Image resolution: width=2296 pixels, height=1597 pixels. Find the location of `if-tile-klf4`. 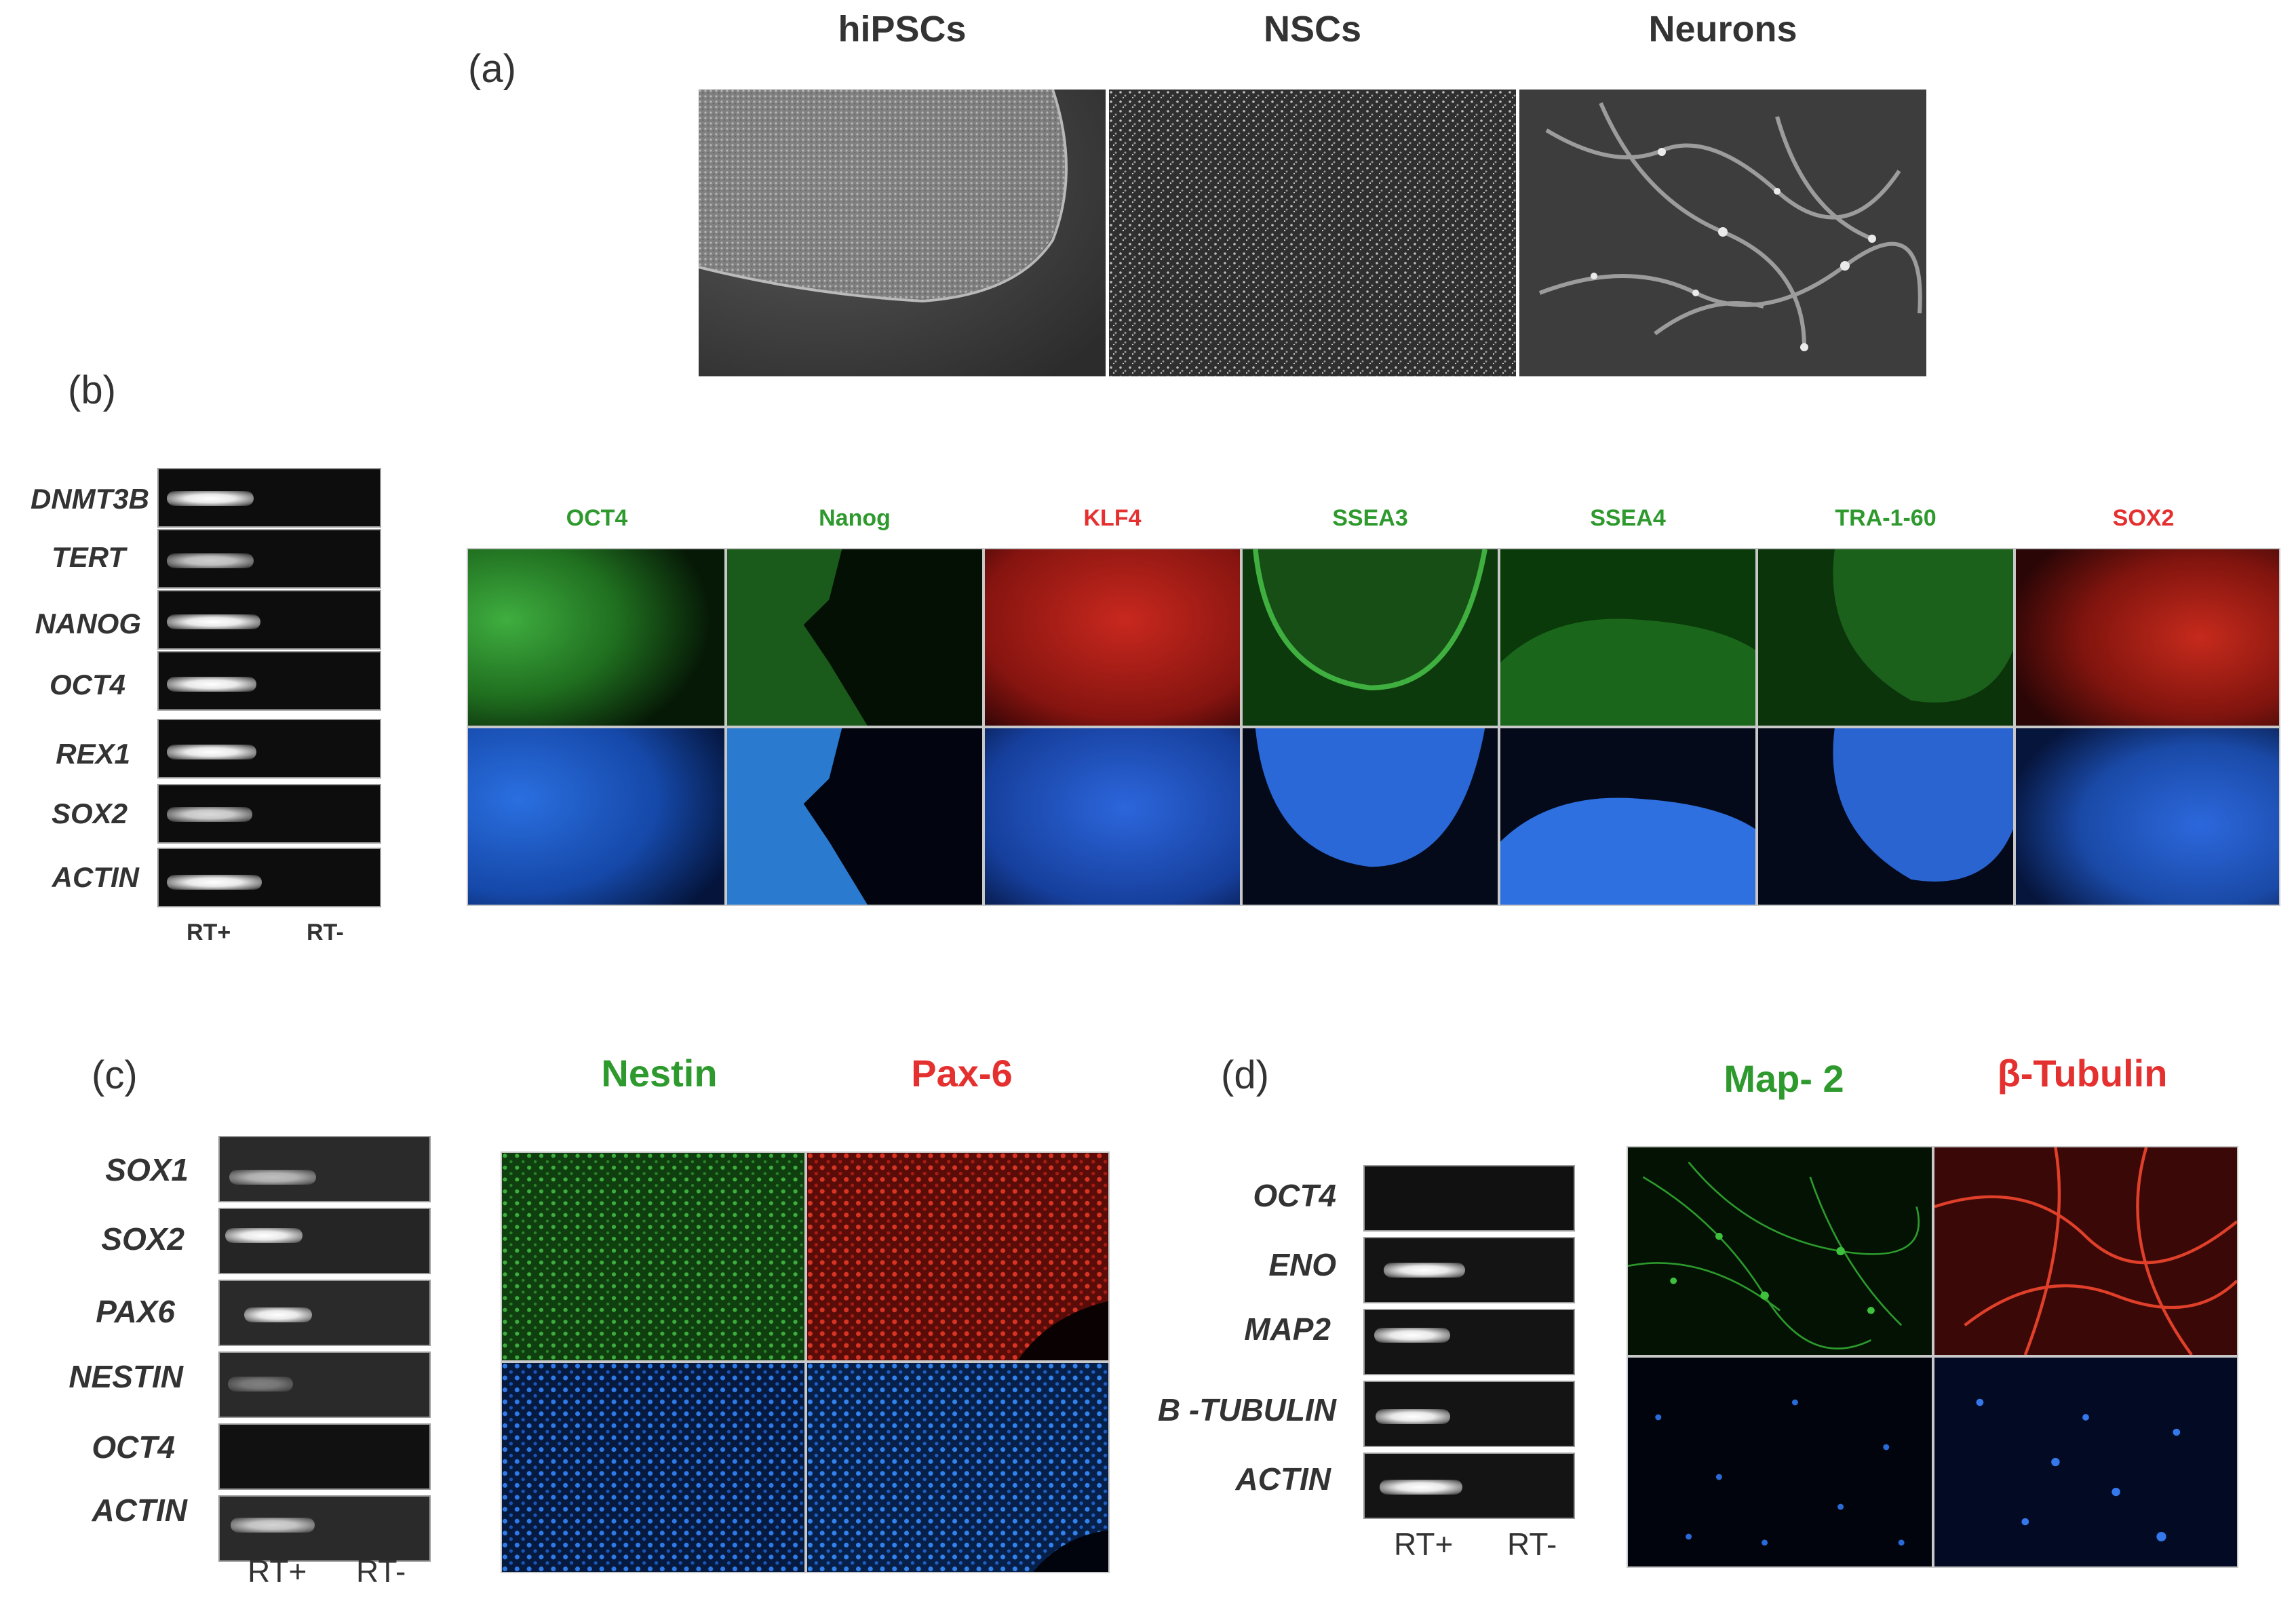

if-tile-klf4 is located at coordinates (1112, 637).